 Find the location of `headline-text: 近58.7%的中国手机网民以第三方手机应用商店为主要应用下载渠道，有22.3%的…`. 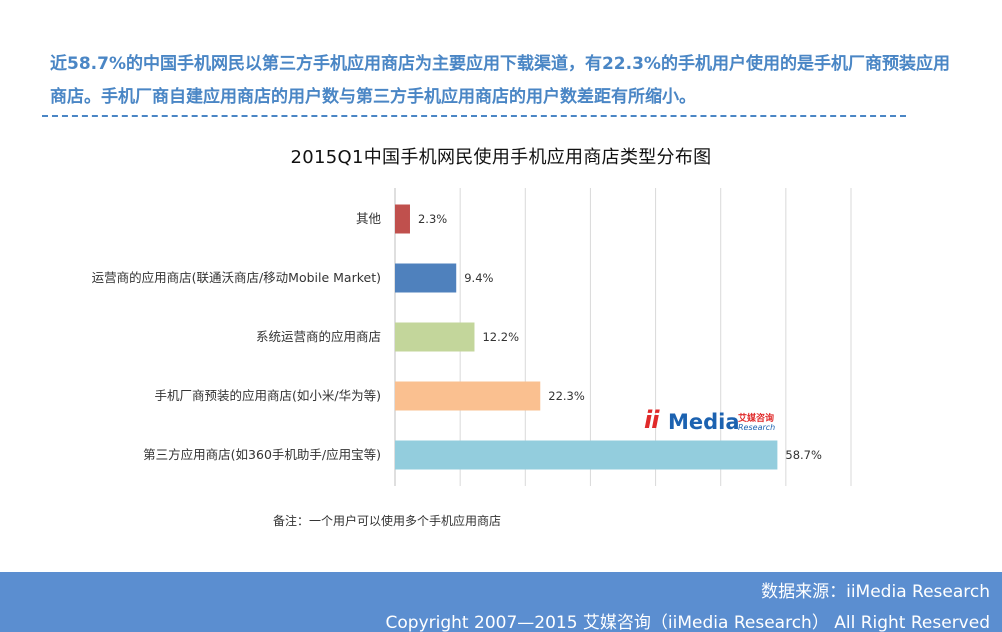

headline-text: 近58.7%的中国手机网民以第三方手机应用商店为主要应用下载渠道，有22.3%的… is located at coordinates (500, 80).